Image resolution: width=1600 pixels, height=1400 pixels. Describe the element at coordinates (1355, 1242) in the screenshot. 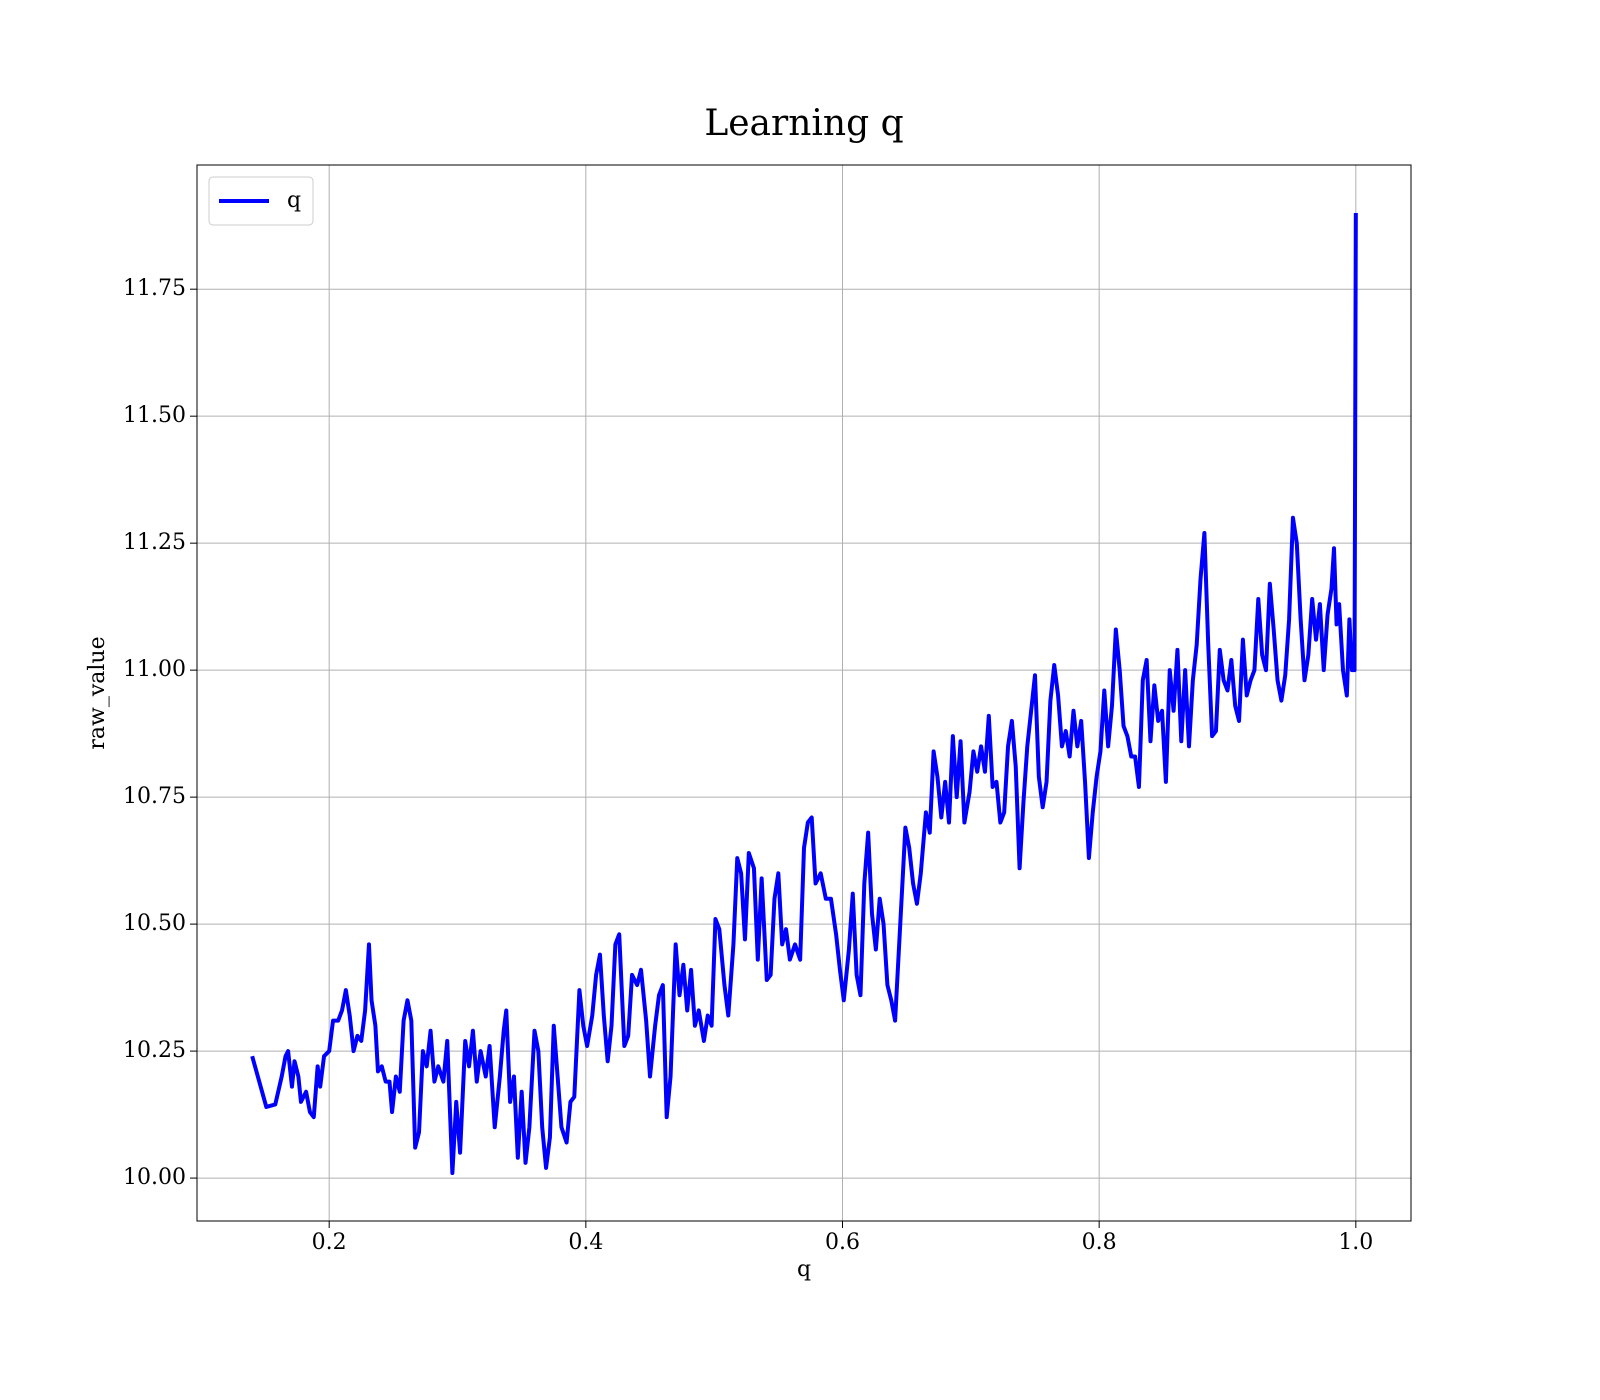

I see `x-tick-label: 1.0` at that location.